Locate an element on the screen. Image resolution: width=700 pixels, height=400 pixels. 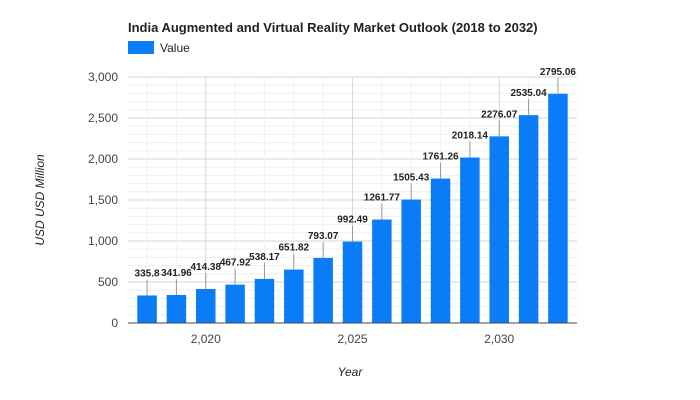
data-label: 2535.04 is located at coordinates (529, 93).